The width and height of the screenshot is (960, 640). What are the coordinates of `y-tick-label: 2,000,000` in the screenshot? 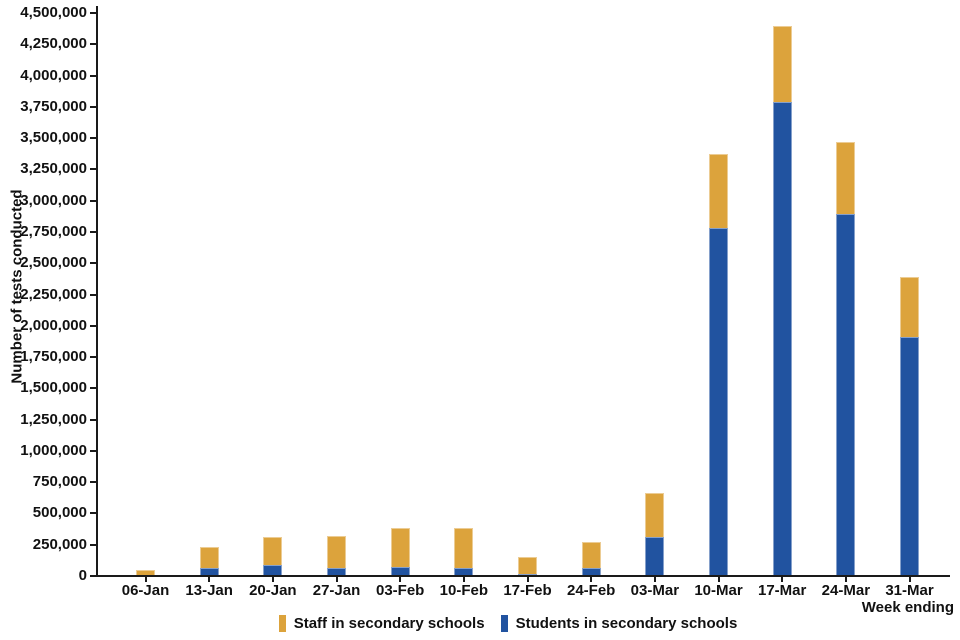 It's located at (53, 325).